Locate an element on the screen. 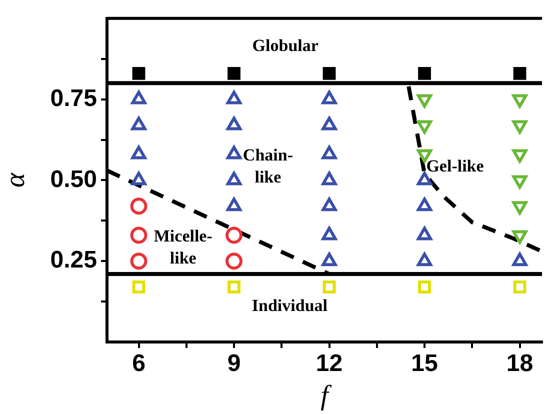  annotation: Micelle- like is located at coordinates (183, 247).